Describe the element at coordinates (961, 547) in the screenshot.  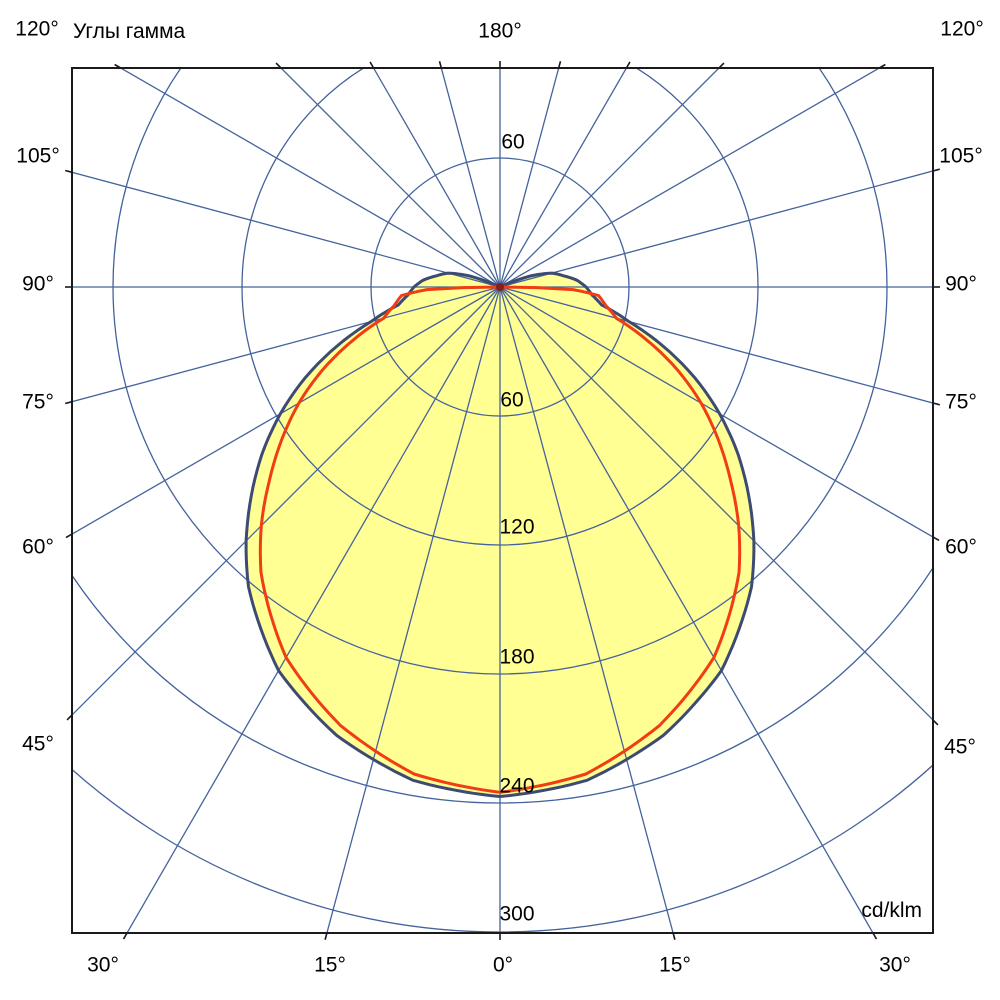
I see `gamma-tick-label-11: 60°` at that location.